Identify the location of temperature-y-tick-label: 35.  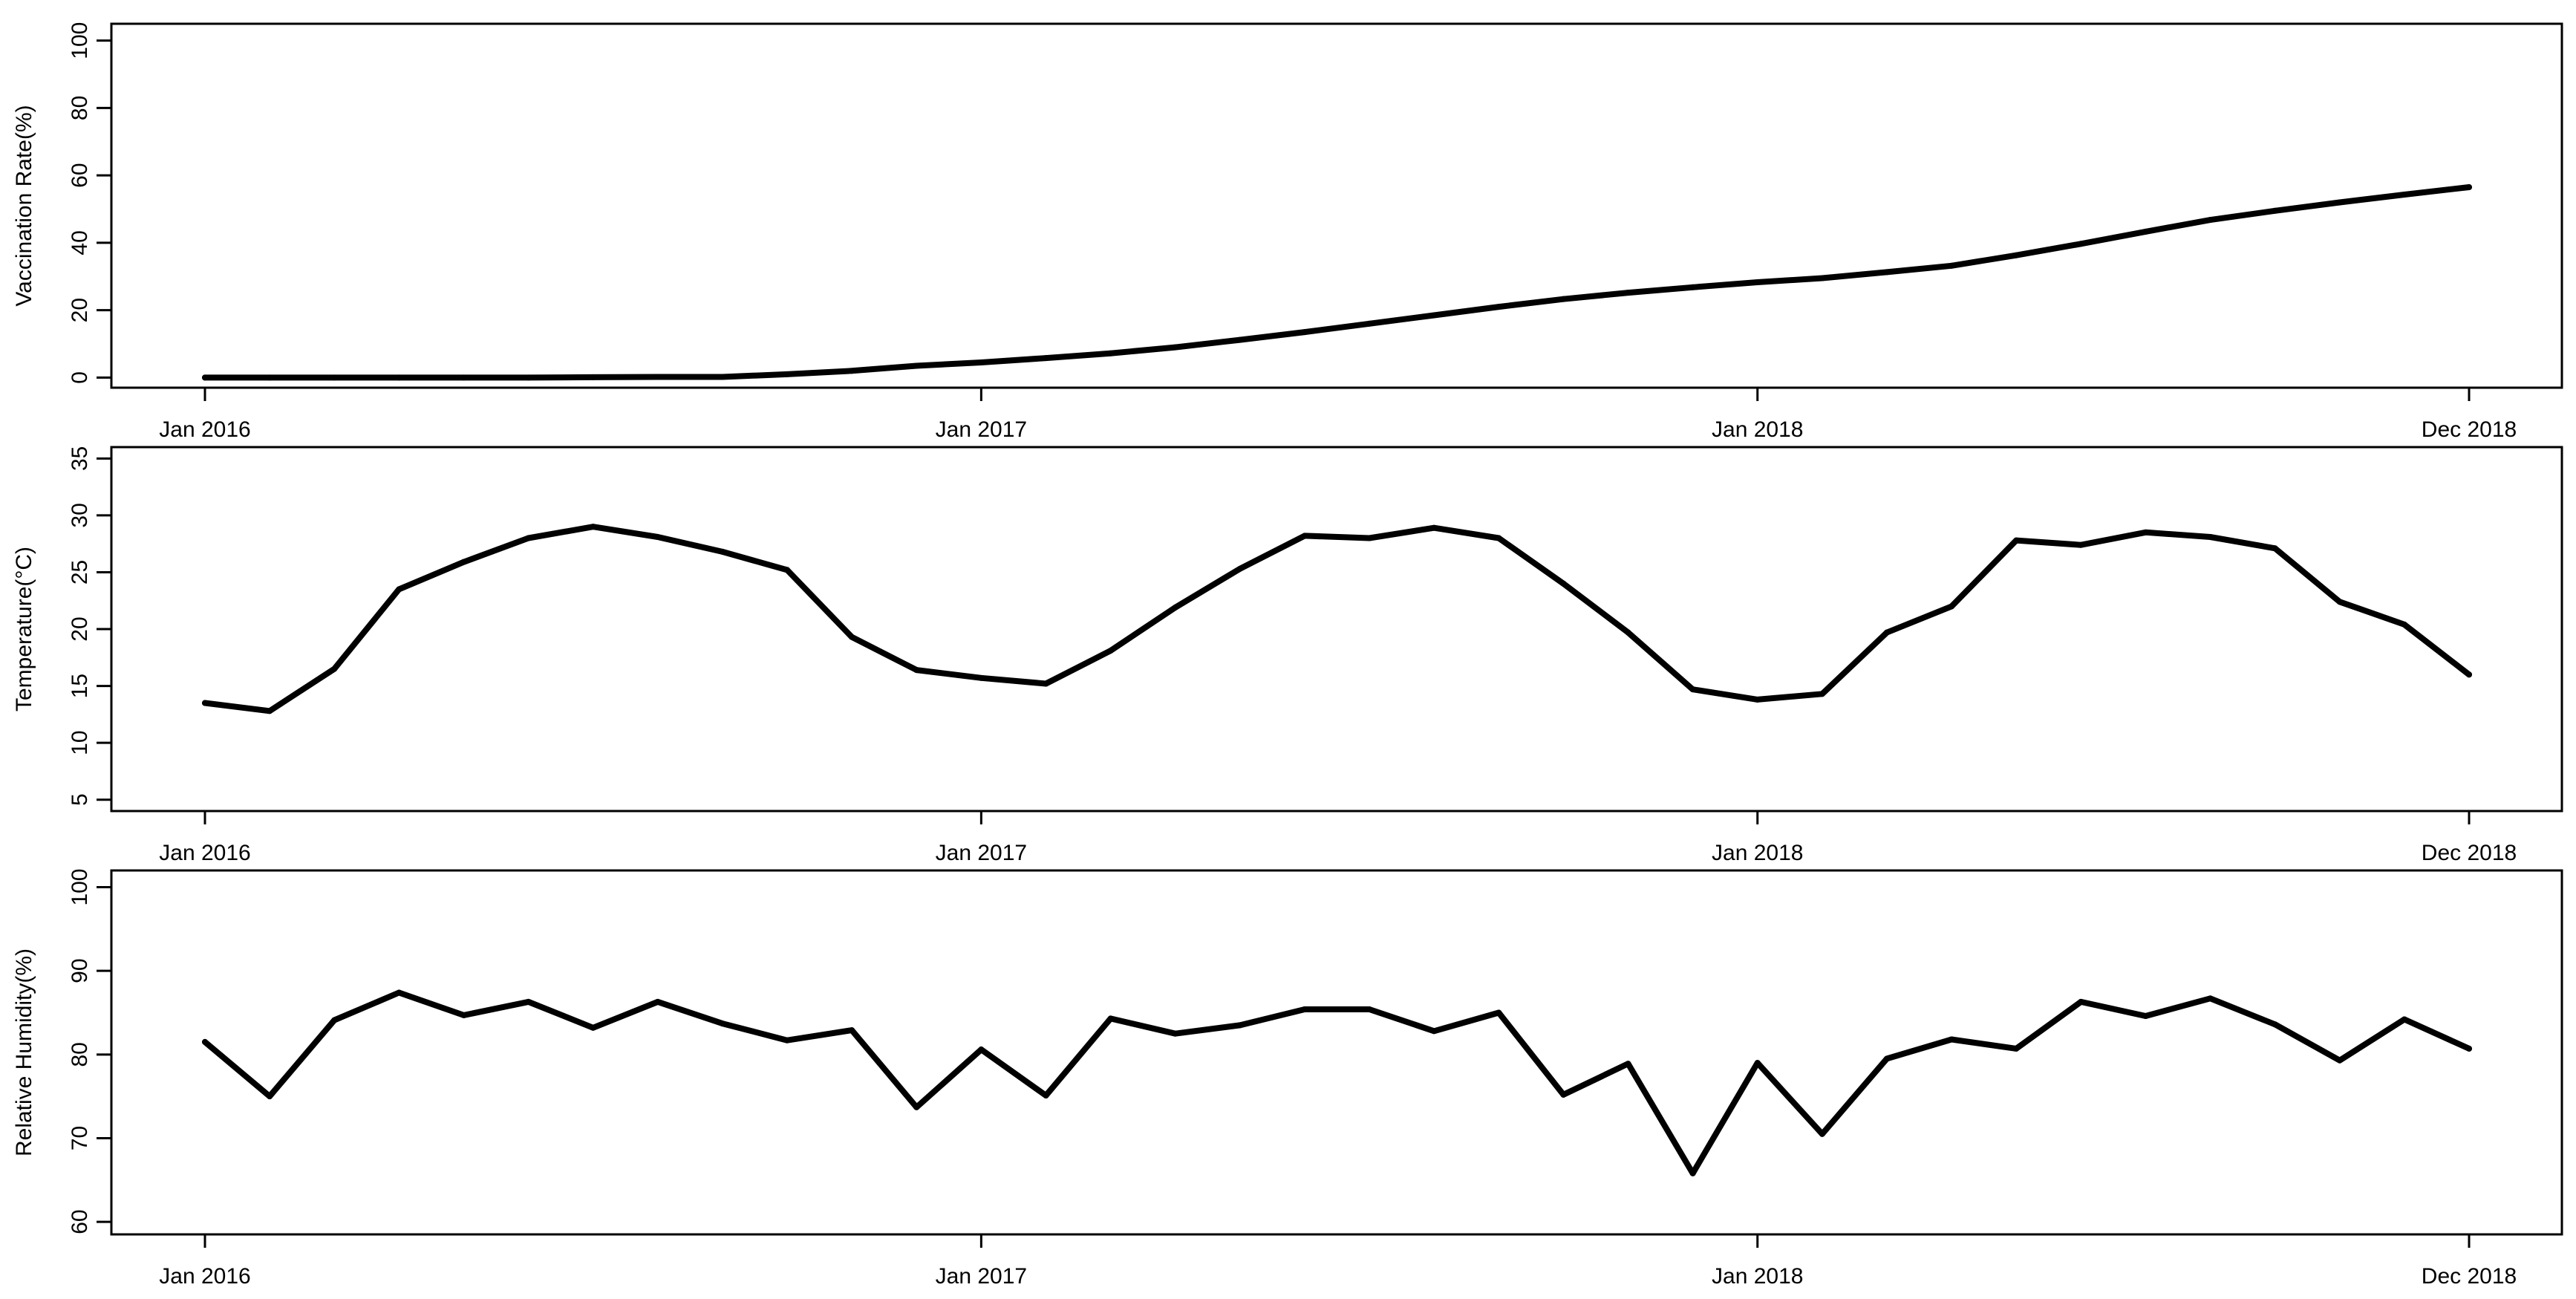
(80, 458).